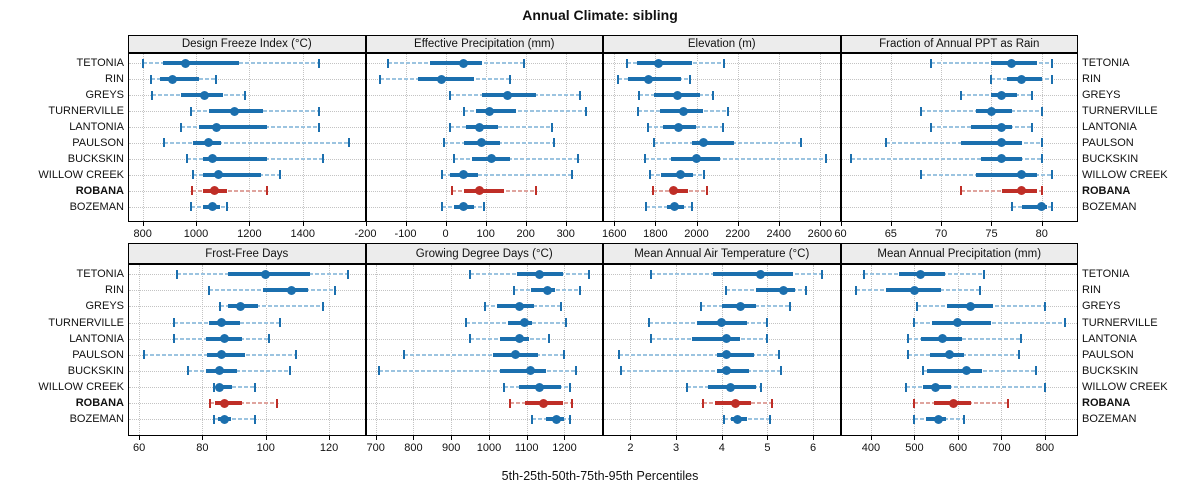  I want to click on site-label-left-rin: RIN, so click(114, 290).